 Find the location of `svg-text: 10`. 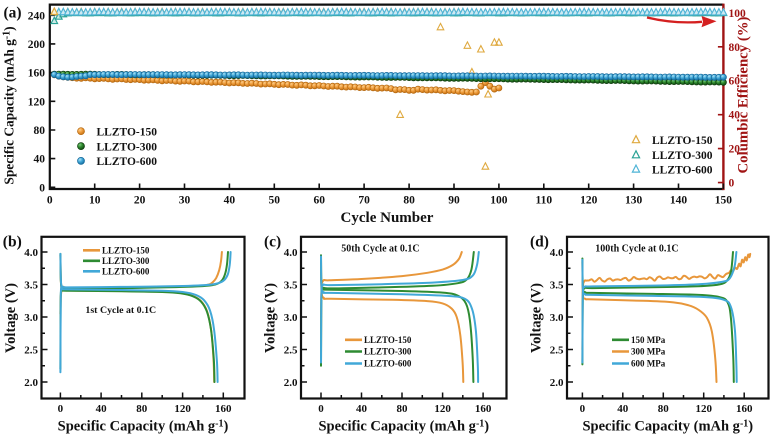

svg-text: 10 is located at coordinates (95, 201).